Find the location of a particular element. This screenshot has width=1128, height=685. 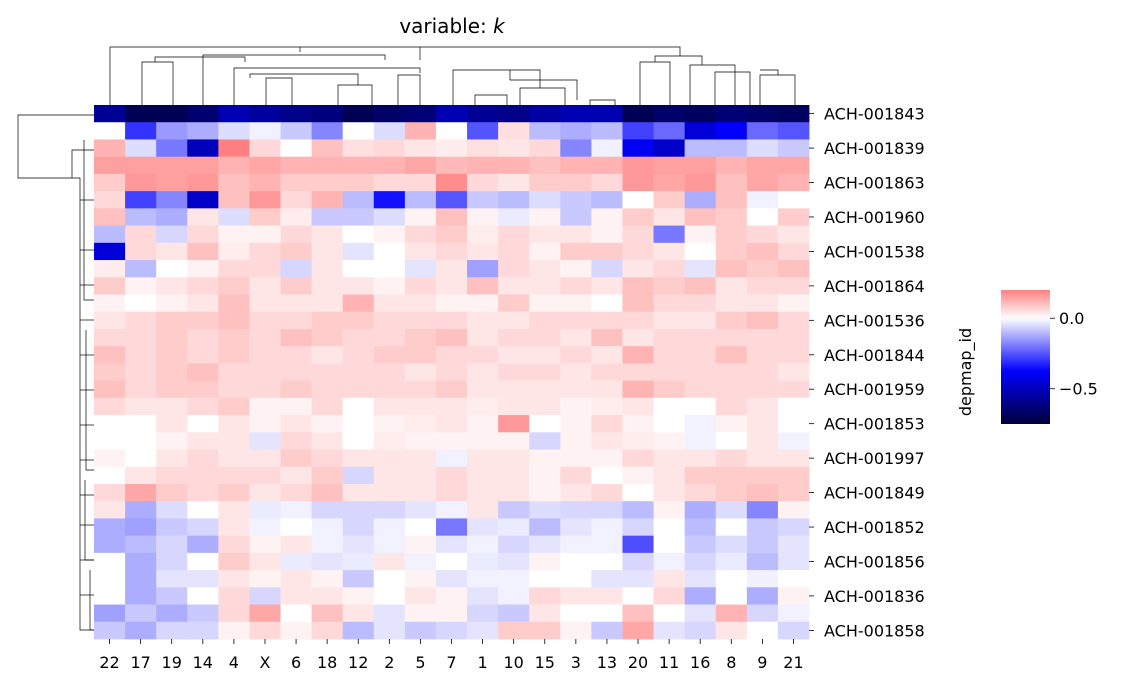

y-tick-label: ACH-001538 is located at coordinates (874, 251).